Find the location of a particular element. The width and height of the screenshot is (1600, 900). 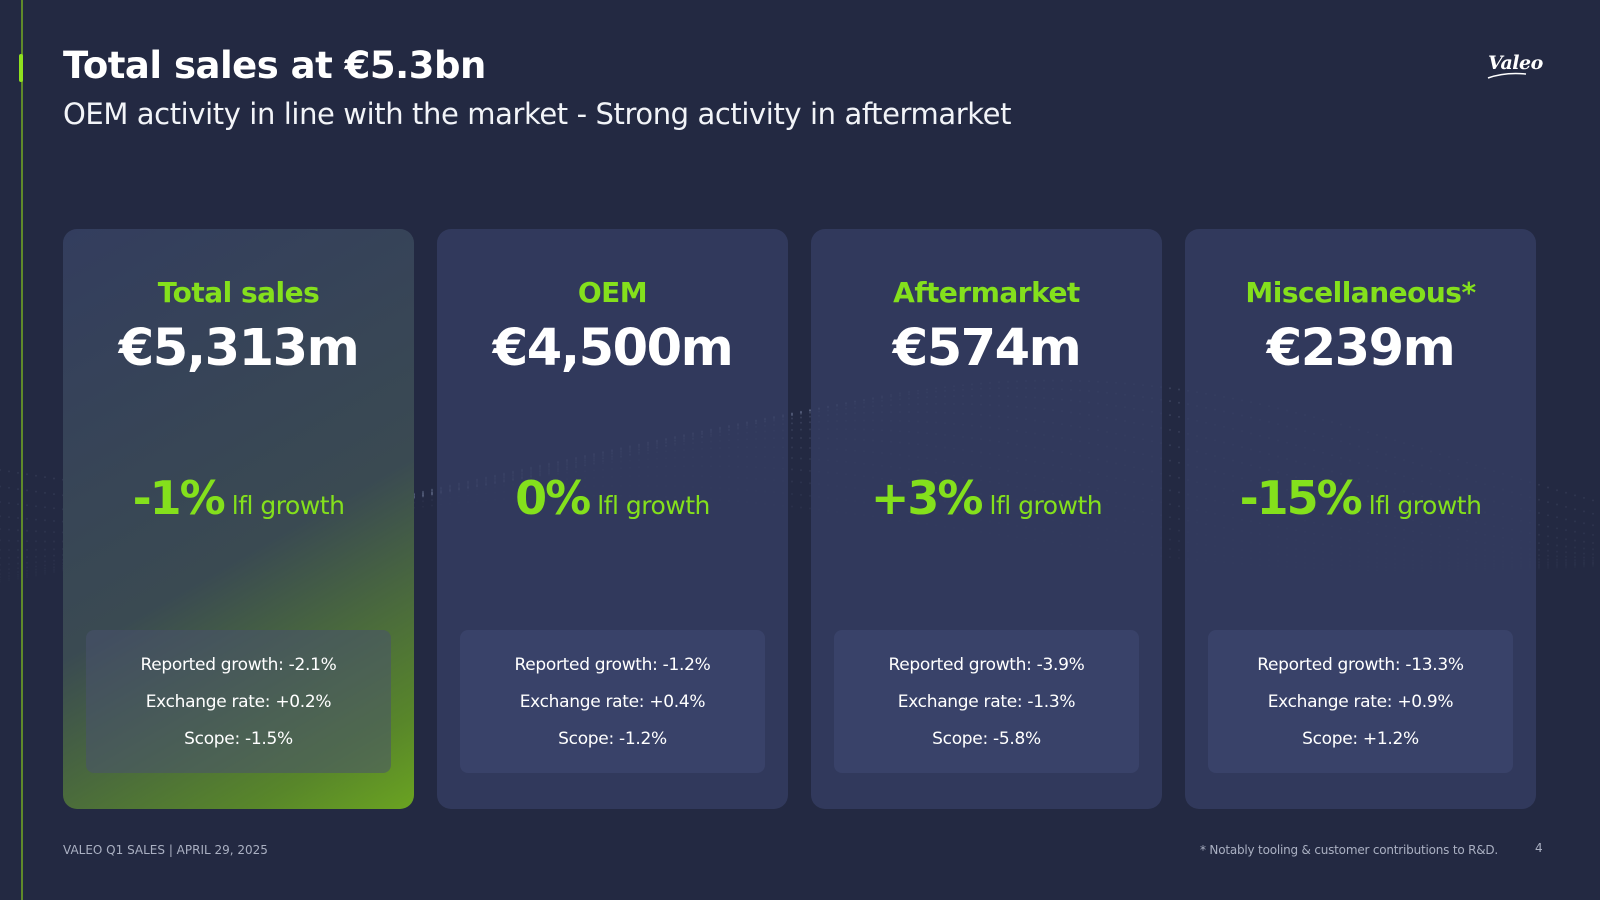

exchange-rate: Exchange rate: +0.2% is located at coordinates (238, 702).